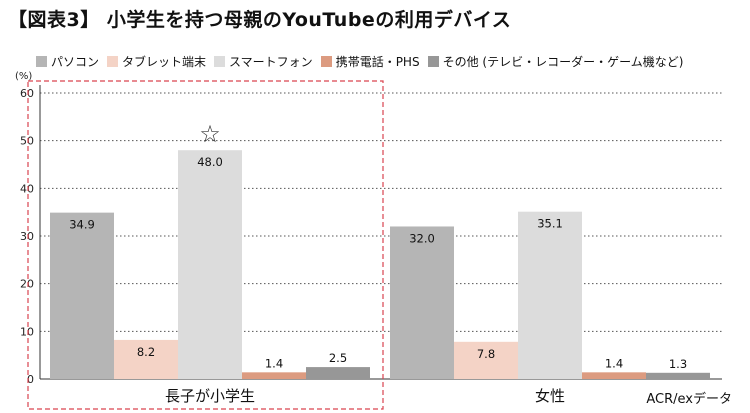  I want to click on y-tick-label-60: 60, so click(27, 93).